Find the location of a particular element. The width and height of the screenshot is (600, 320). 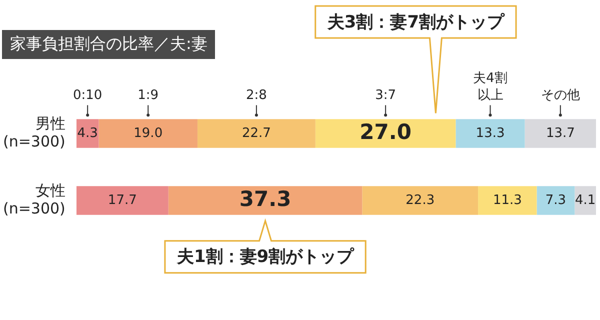

data-label: 17.7 is located at coordinates (122, 200).